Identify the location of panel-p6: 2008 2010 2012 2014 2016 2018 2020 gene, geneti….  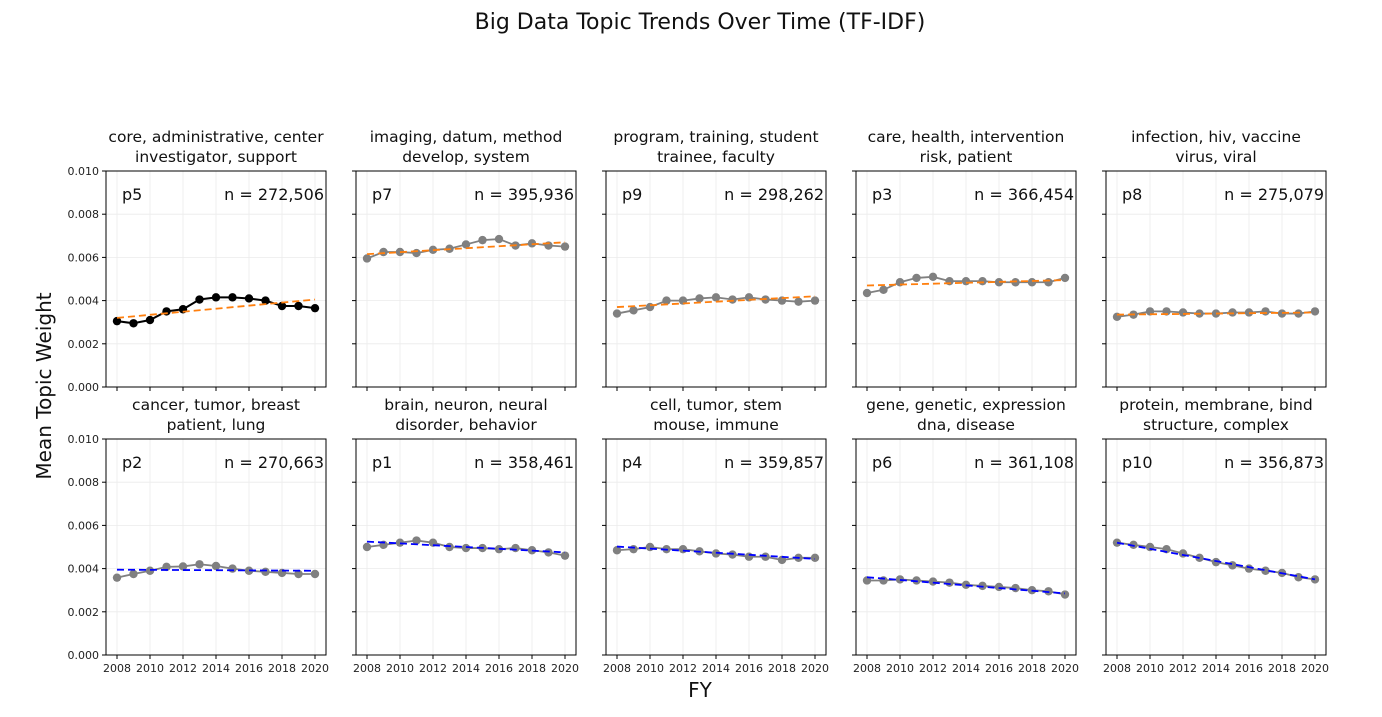
(965, 535).